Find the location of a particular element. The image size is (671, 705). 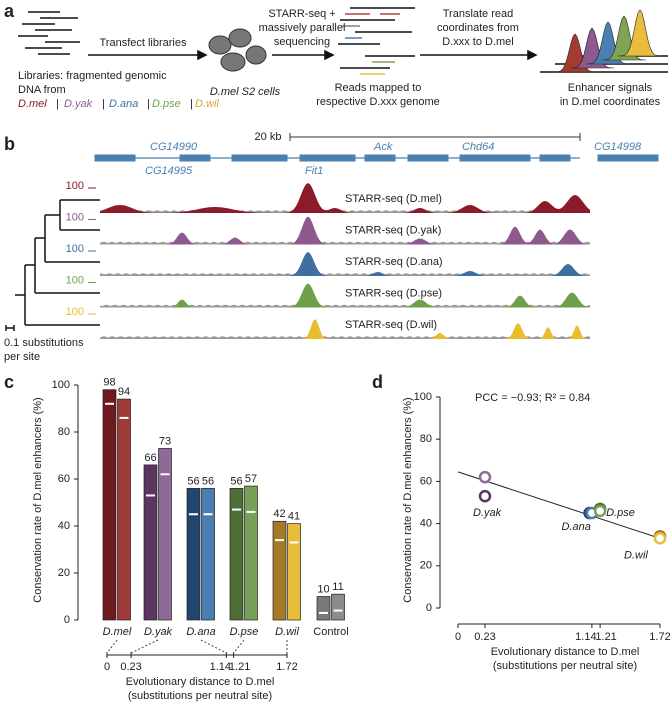

enhancer-peaks is located at coordinates (608, 41).